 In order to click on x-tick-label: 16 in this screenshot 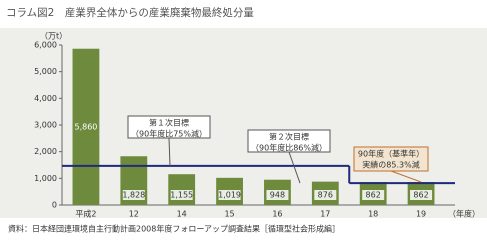, I will do `click(277, 214)`.